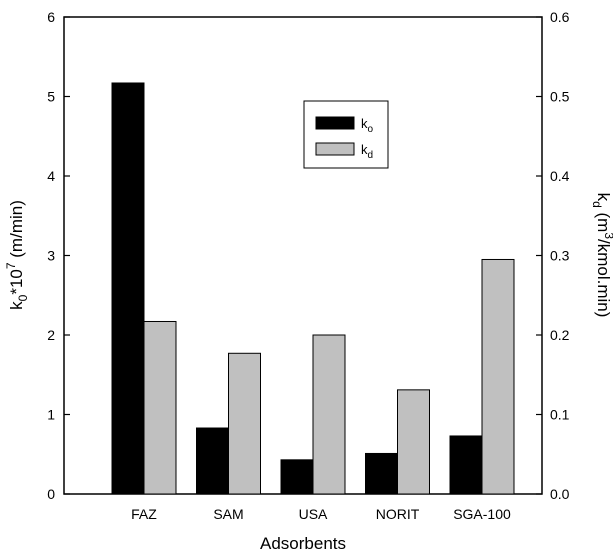 Image resolution: width=613 pixels, height=554 pixels. I want to click on bar-kd-faz, so click(160, 407).